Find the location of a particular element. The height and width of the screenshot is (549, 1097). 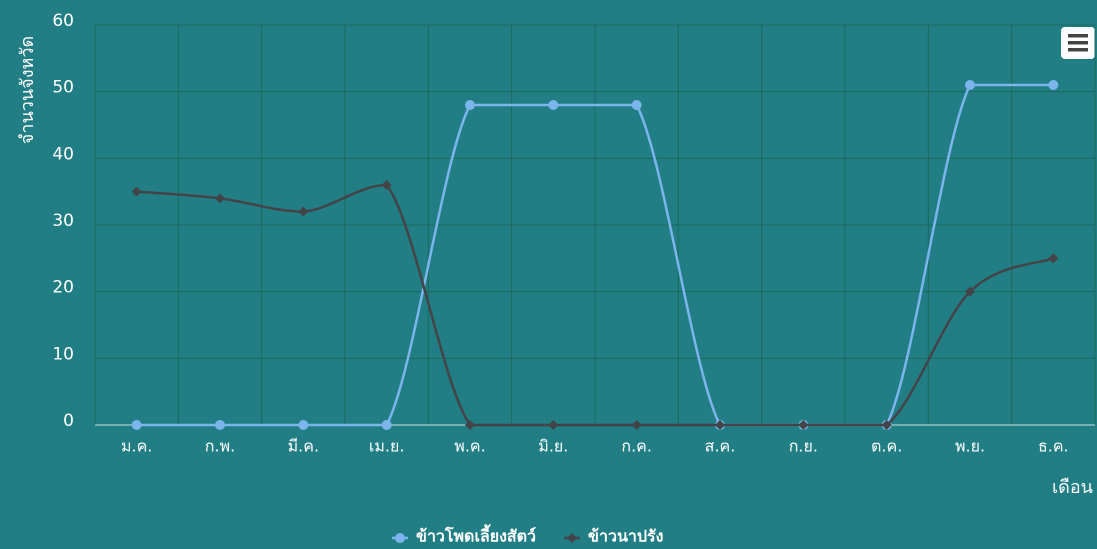

y-tick-label: 30 is located at coordinates (63, 221).